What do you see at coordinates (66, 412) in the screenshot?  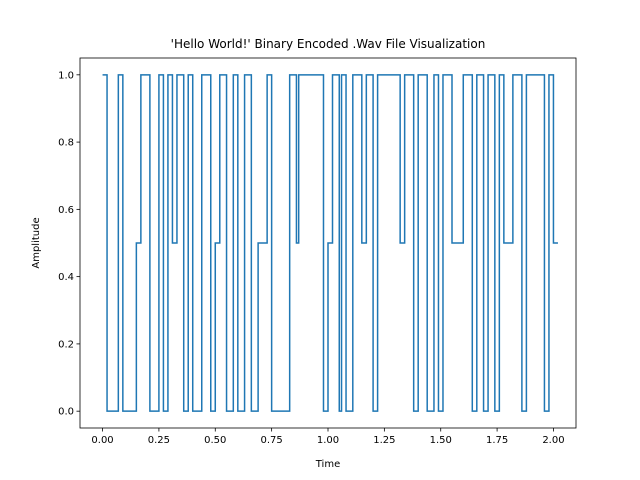 I see `y-tick-label: 0.0` at bounding box center [66, 412].